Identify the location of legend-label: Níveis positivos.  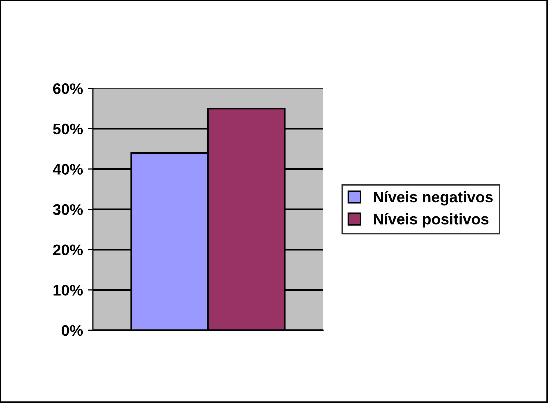
(431, 220).